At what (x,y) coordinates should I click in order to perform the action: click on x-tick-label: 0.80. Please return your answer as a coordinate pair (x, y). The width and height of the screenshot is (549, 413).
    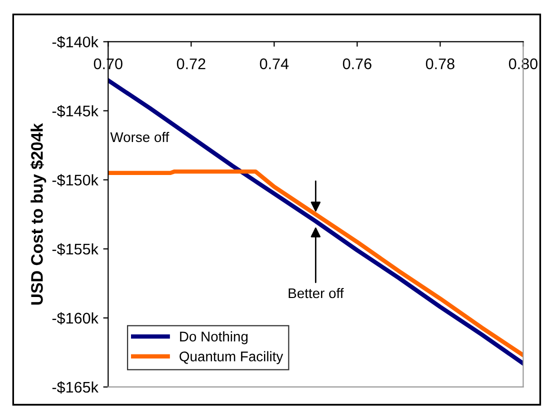
    Looking at the image, I should click on (523, 64).